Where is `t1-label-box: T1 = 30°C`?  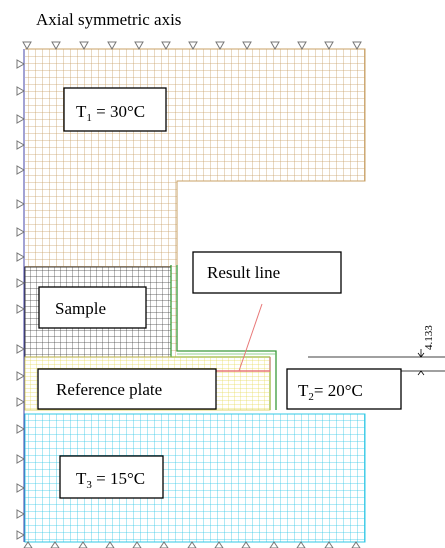 t1-label-box: T1 = 30°C is located at coordinates (115, 109).